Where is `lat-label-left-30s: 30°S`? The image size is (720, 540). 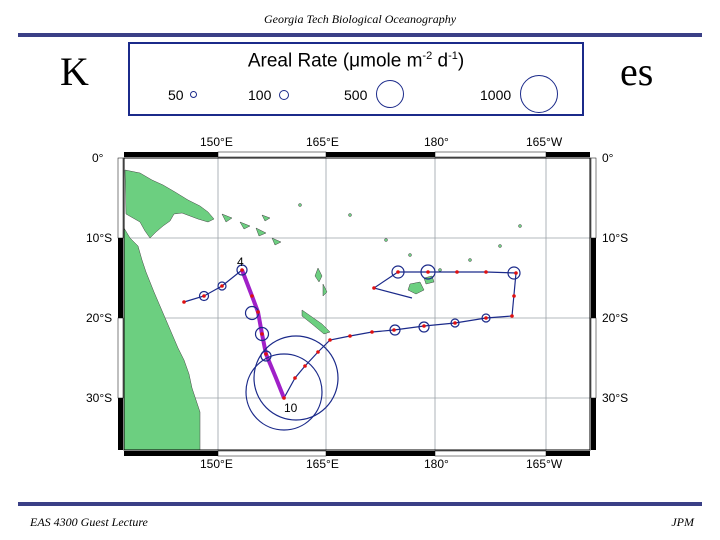
lat-label-left-30s: 30°S is located at coordinates (99, 398).